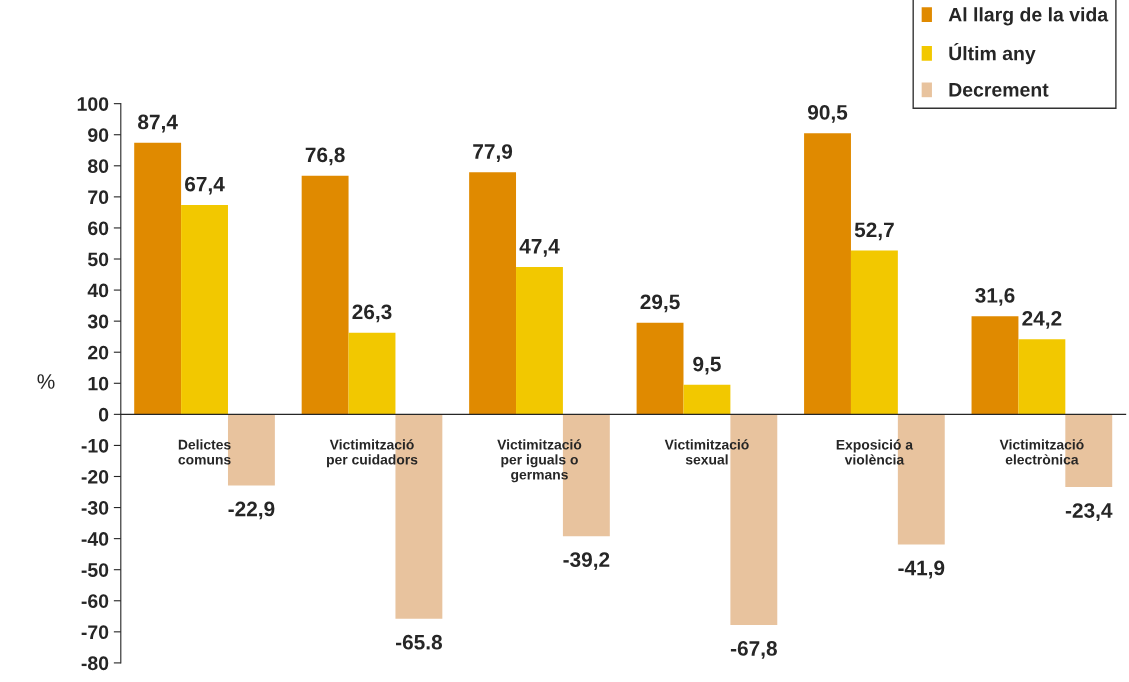  What do you see at coordinates (204, 452) in the screenshot?
I see `x-tick-label: Delictes comuns` at bounding box center [204, 452].